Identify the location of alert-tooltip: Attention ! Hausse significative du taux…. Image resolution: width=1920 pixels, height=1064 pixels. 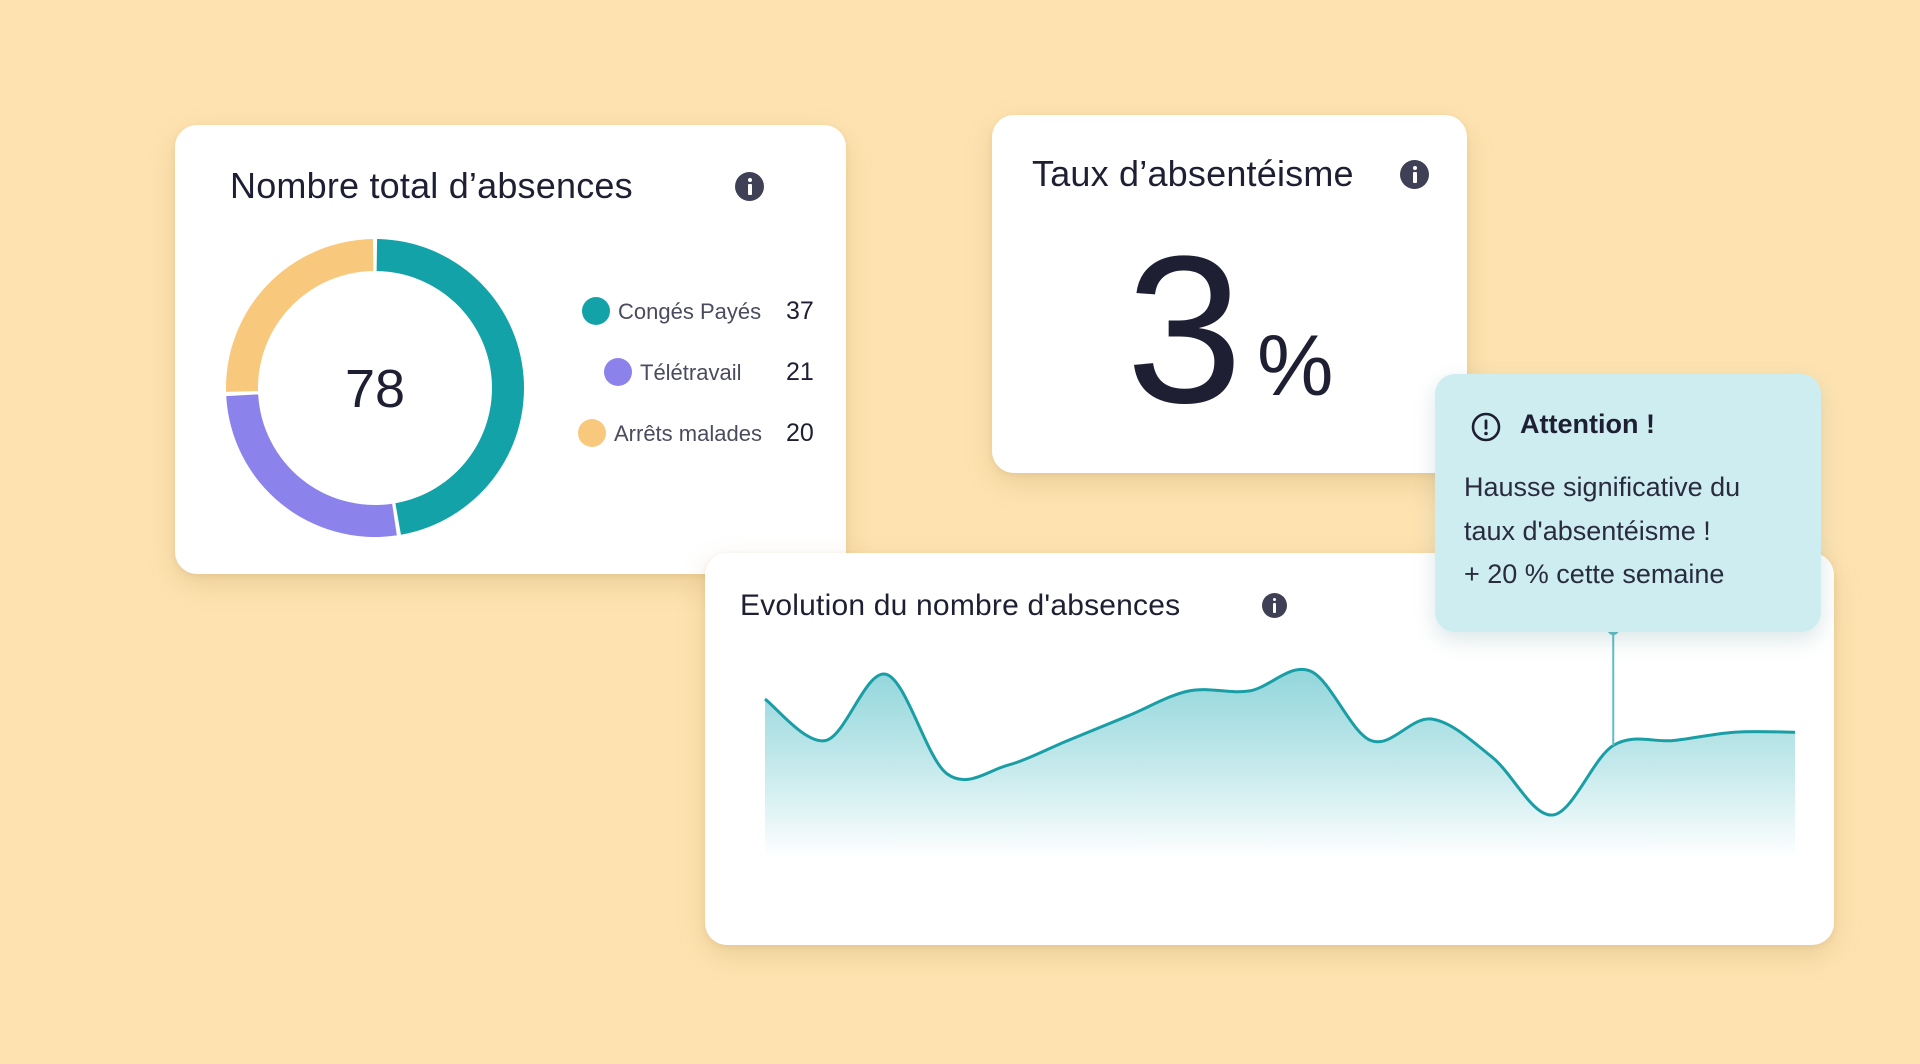
(1628, 503).